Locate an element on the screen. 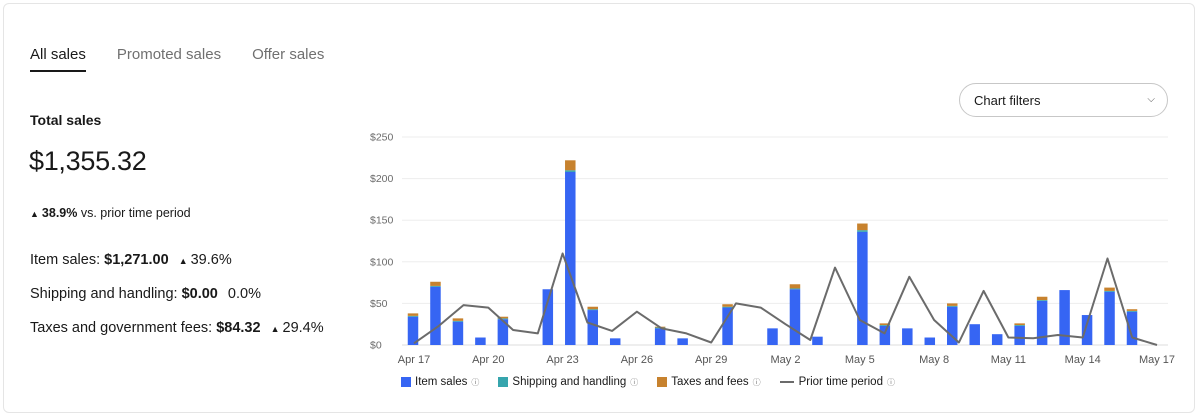 Image resolution: width=1200 pixels, height=419 pixels. breakdown-change: 0.0% is located at coordinates (244, 294).